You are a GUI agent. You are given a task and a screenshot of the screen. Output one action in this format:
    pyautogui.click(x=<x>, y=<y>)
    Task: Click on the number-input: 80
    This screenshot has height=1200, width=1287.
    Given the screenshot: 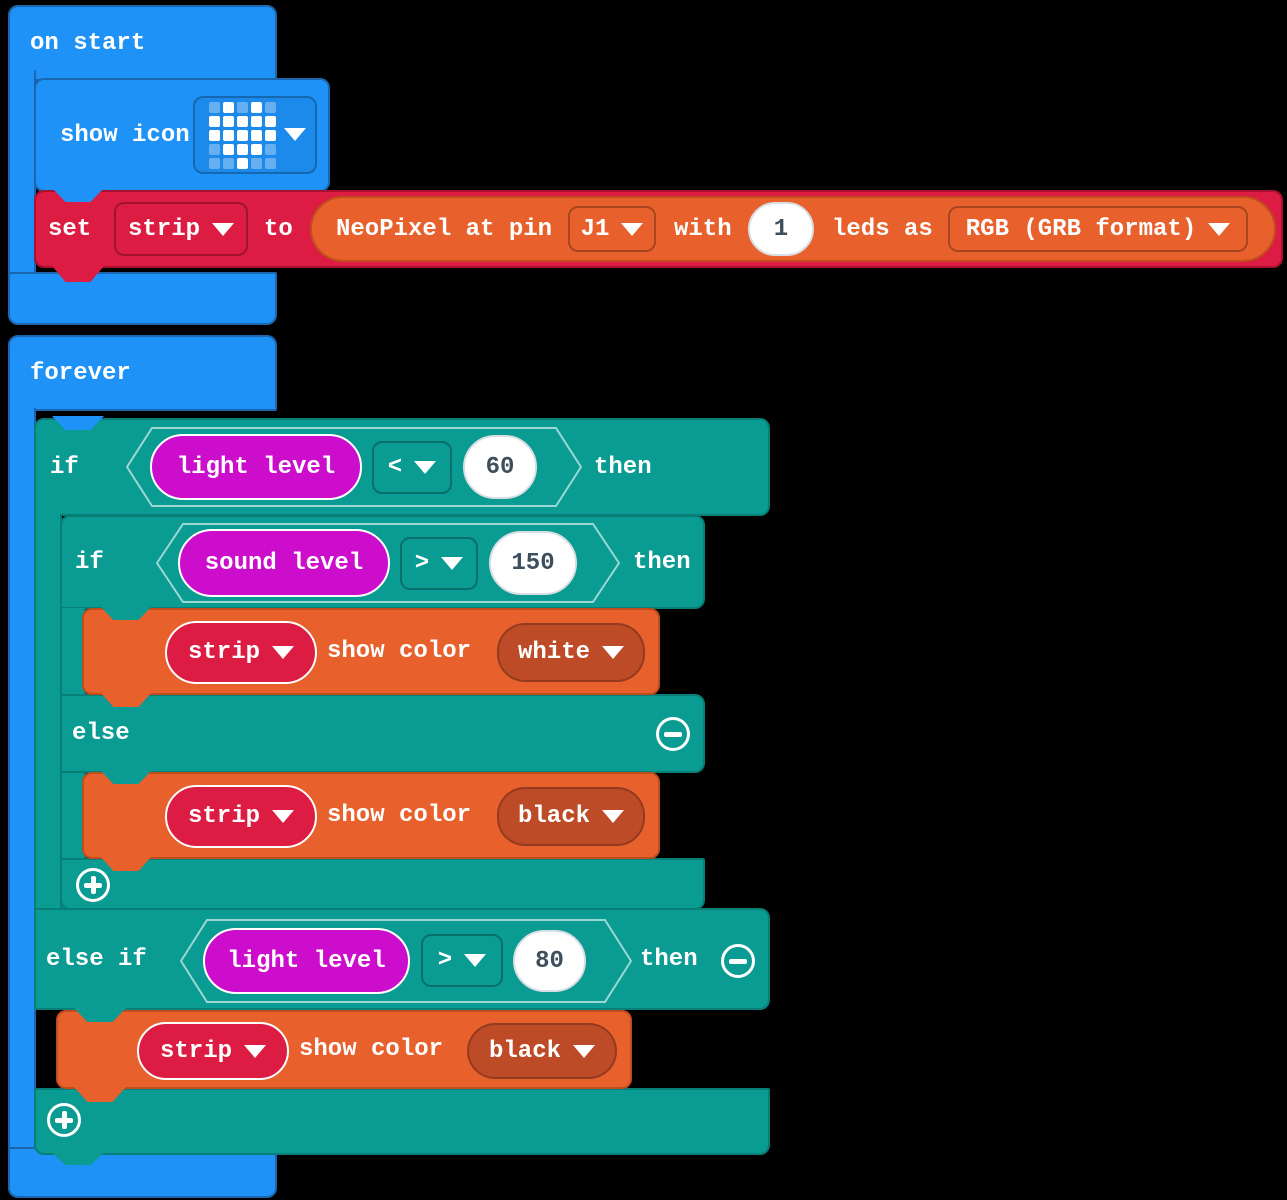 What is the action you would take?
    pyautogui.click(x=549, y=961)
    